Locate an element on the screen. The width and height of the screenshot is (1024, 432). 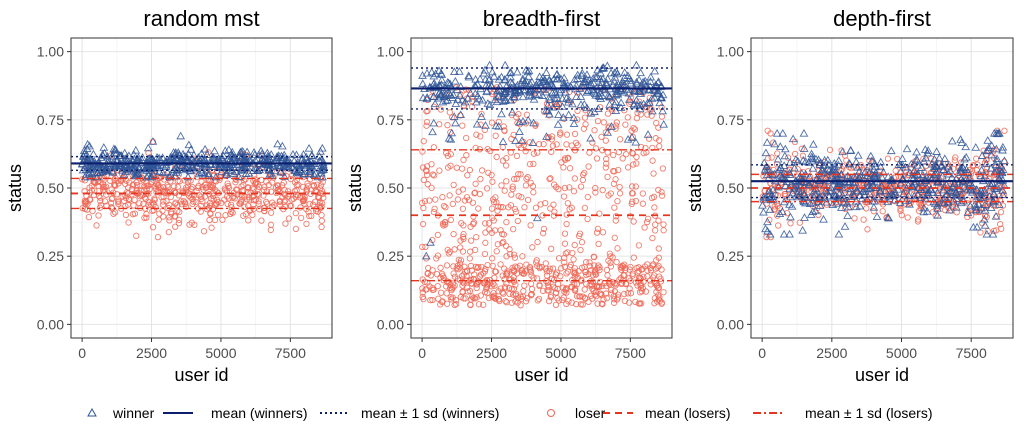
y-tick-label: 0.75 is located at coordinates (50, 120).